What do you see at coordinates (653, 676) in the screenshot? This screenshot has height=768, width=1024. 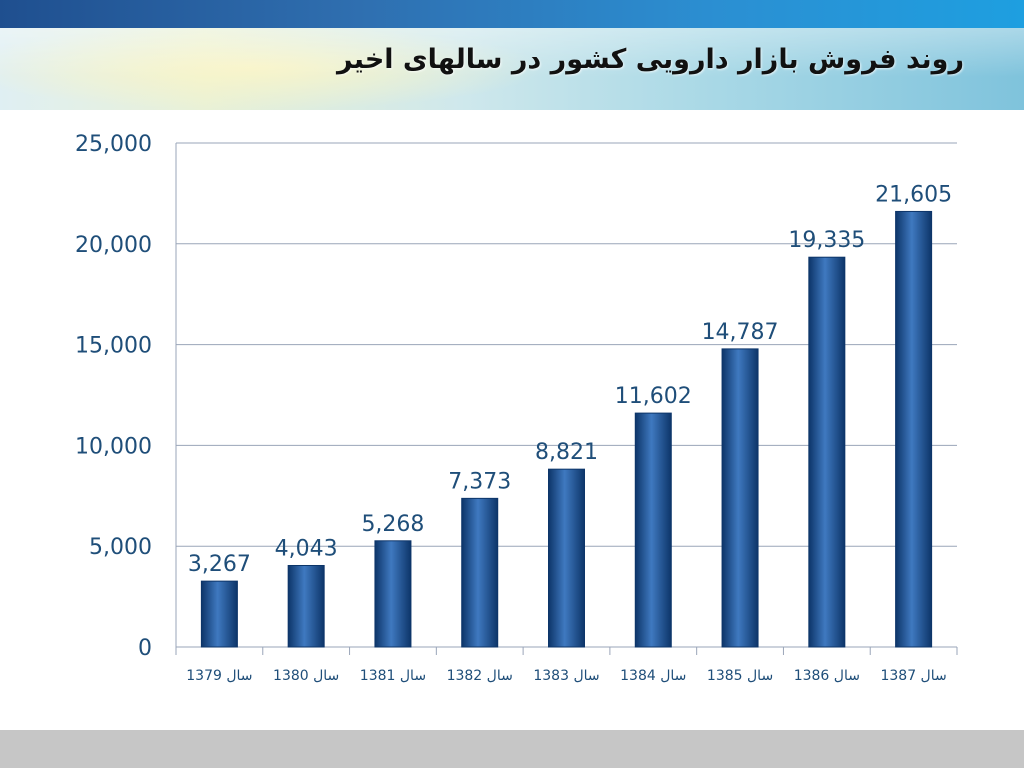 I see `x-tick-label: سال 1384` at bounding box center [653, 676].